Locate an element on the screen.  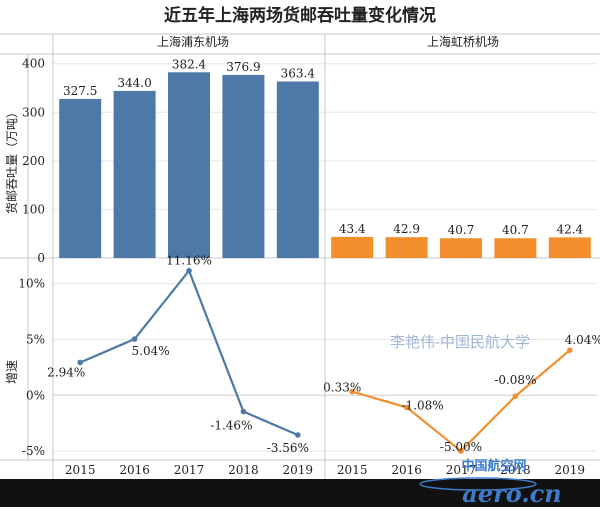
growth-value-label: -3.56% is located at coordinates (288, 448).